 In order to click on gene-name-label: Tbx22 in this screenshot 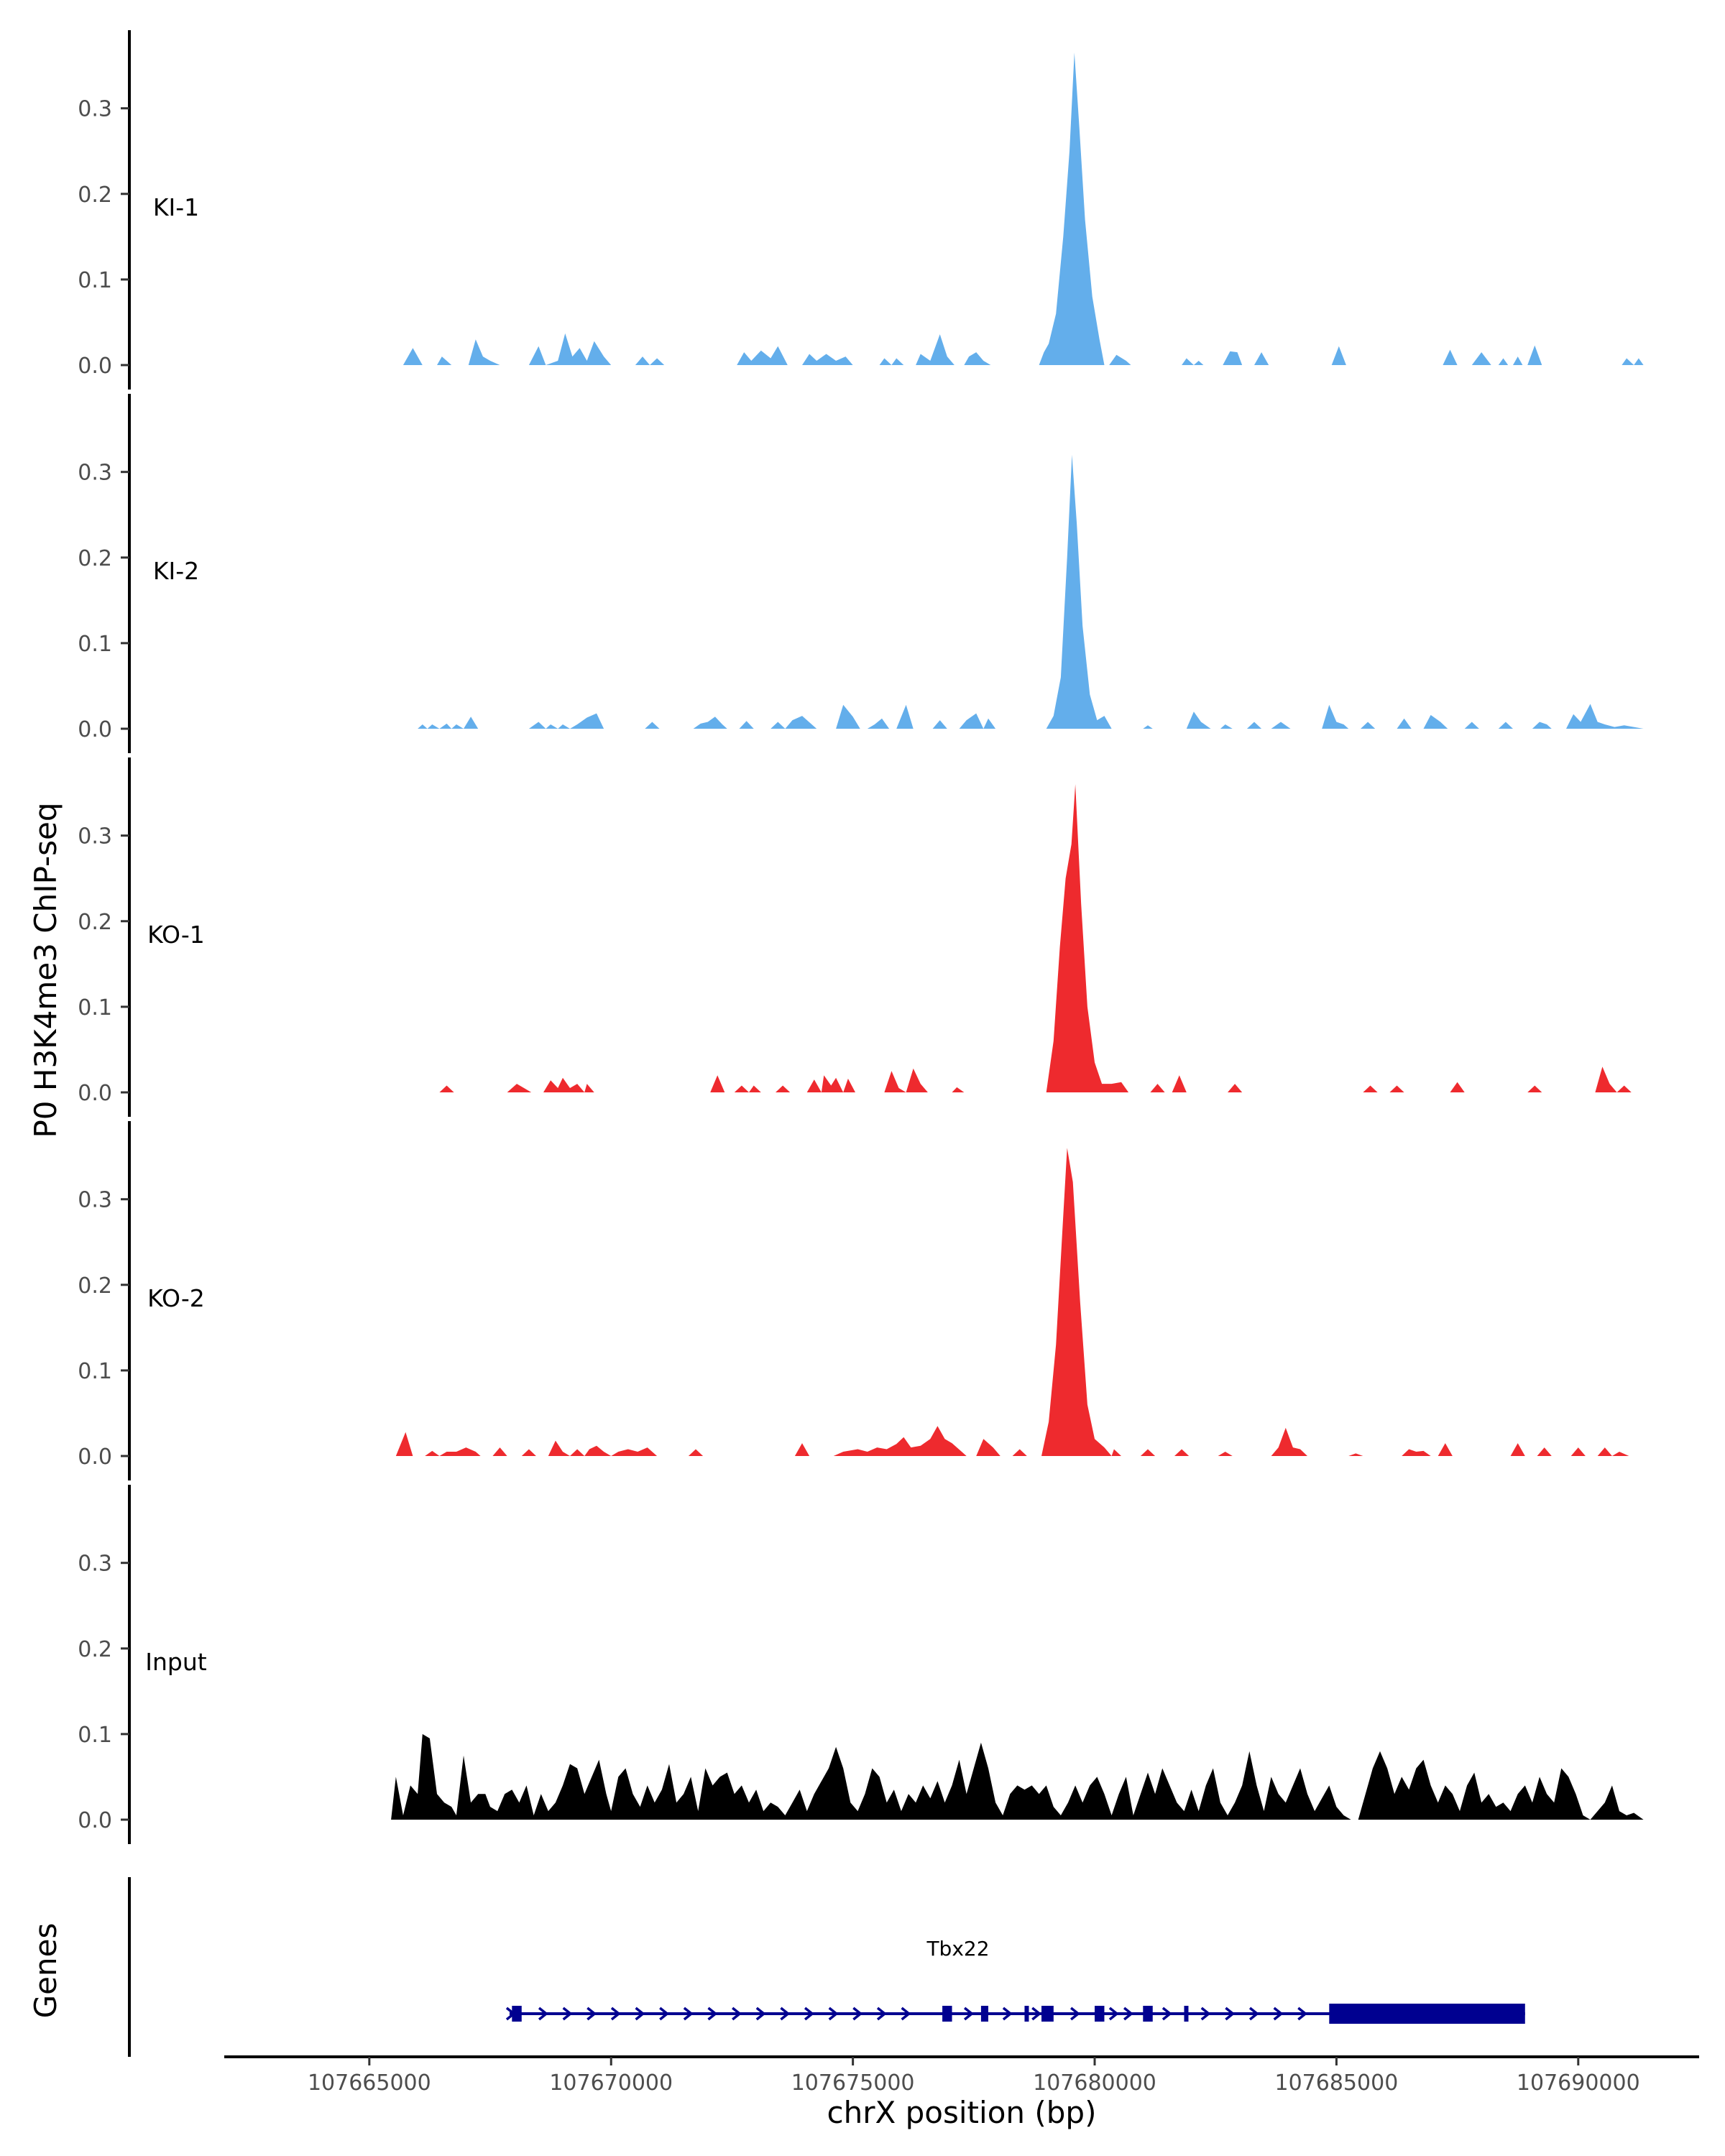, I will do `click(957, 1949)`.